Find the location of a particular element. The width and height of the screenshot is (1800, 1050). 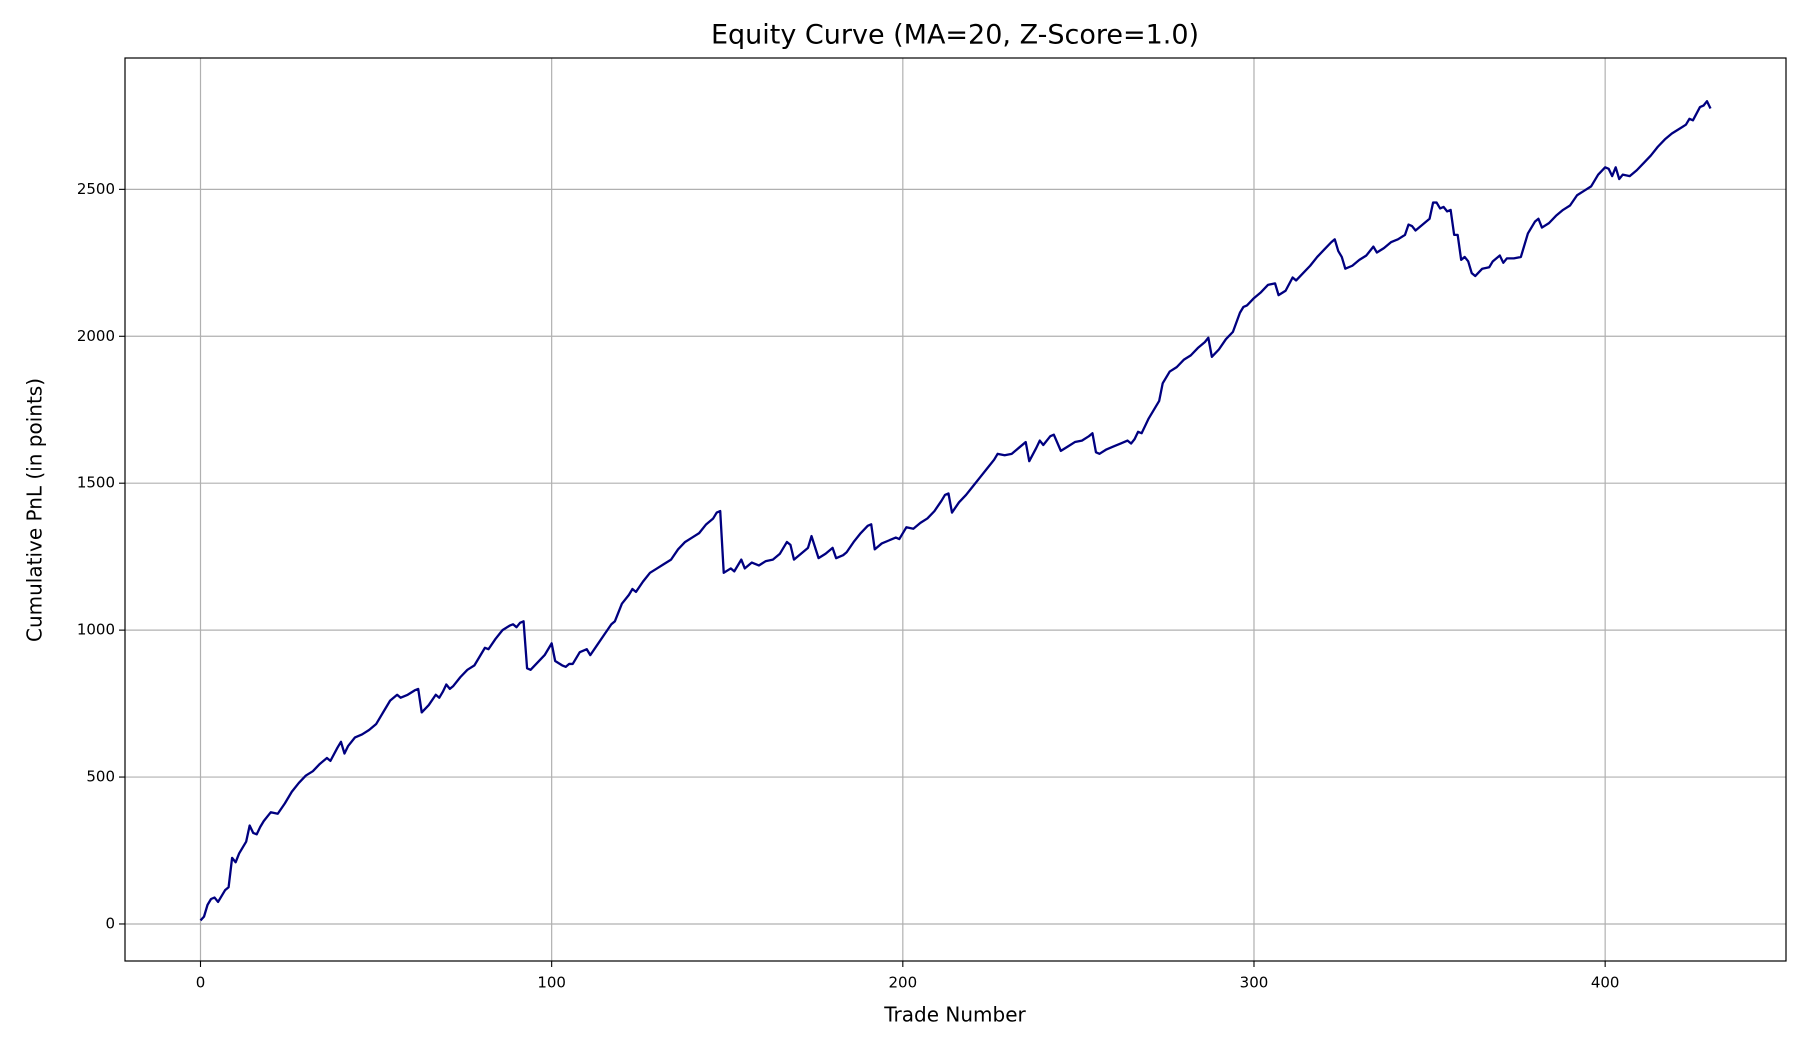

x-tick-label: 300 is located at coordinates (1254, 983).